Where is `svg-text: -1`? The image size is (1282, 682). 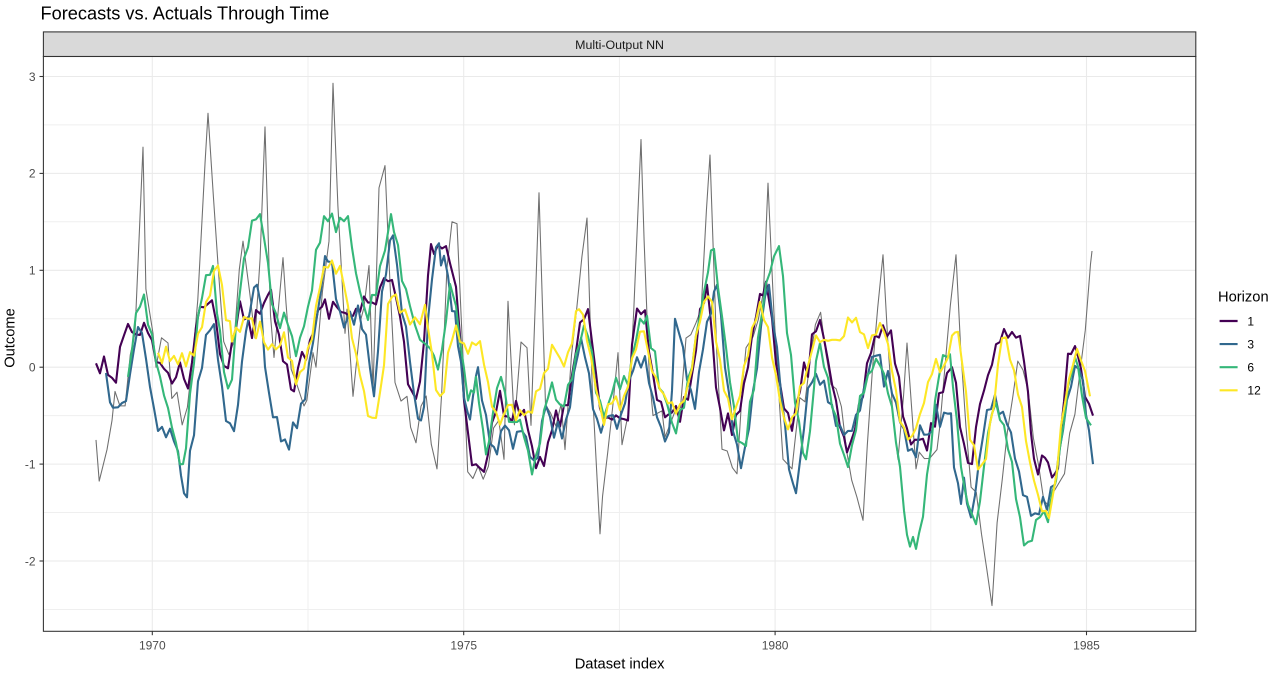 svg-text: -1 is located at coordinates (30, 464).